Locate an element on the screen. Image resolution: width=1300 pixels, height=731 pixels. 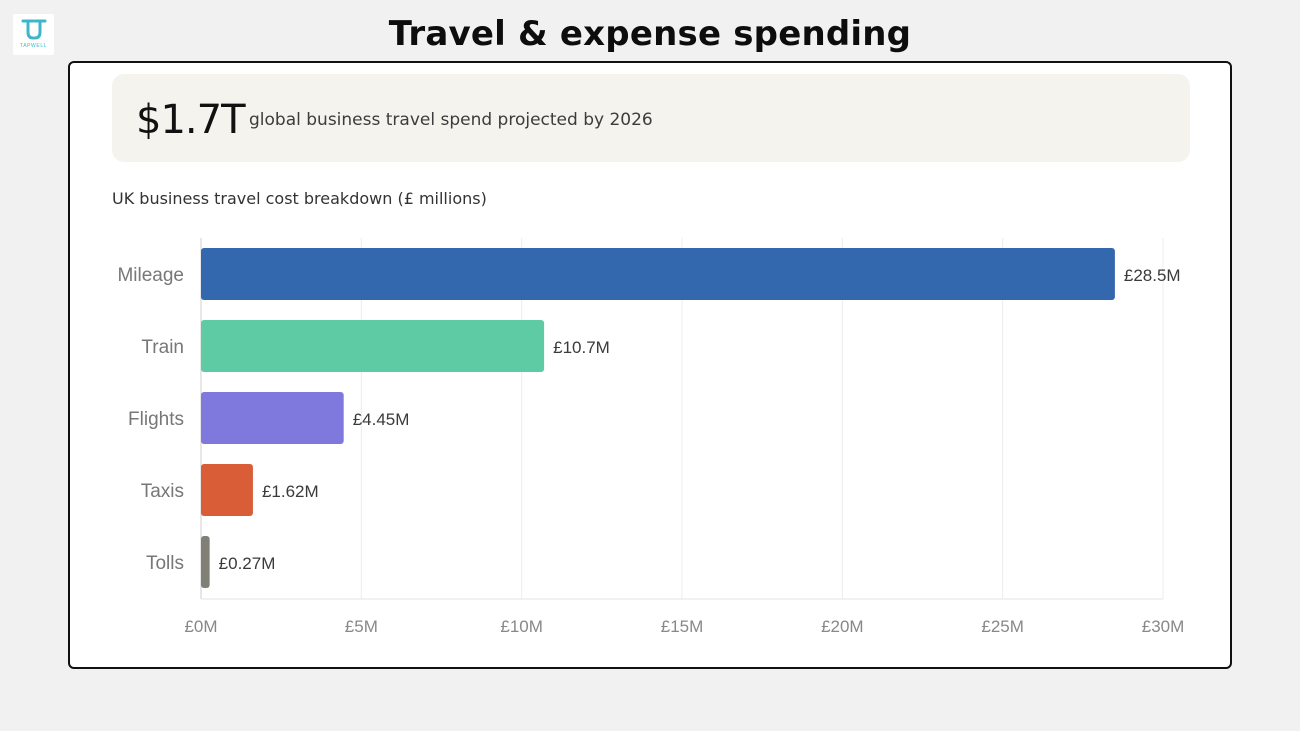
category-label: Taxis is located at coordinates (162, 491).